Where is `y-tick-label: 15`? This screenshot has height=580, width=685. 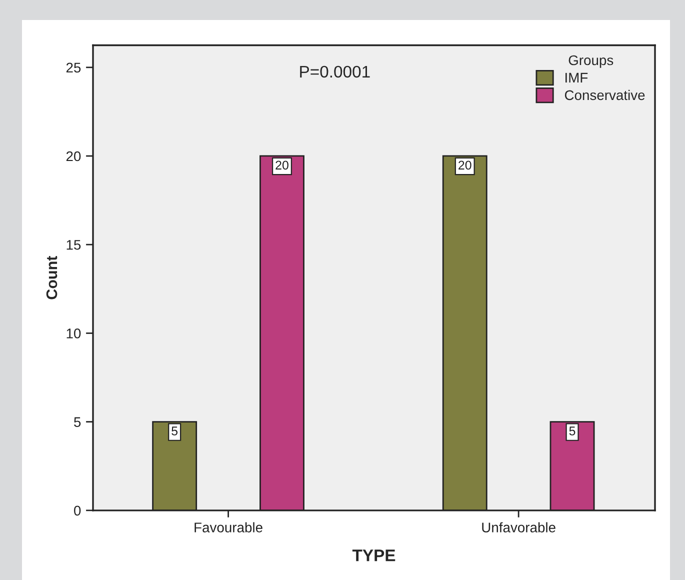
y-tick-label: 15 is located at coordinates (73, 245).